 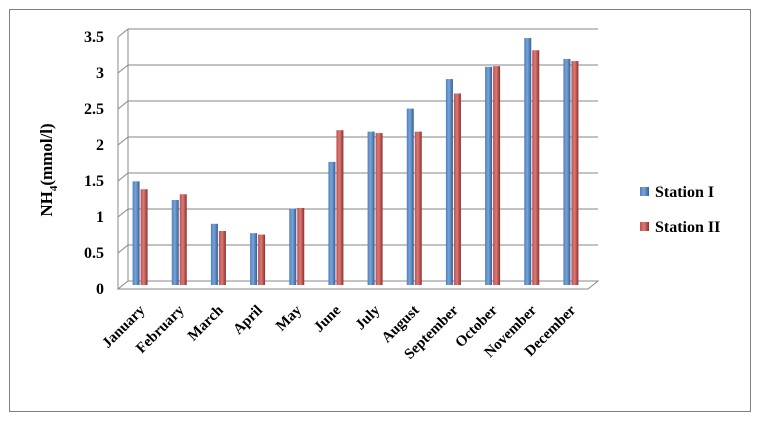 I want to click on y-tick-labels: 0 0.5 1 1.5 2 2.5 3 3.5, so click(x=94, y=163).